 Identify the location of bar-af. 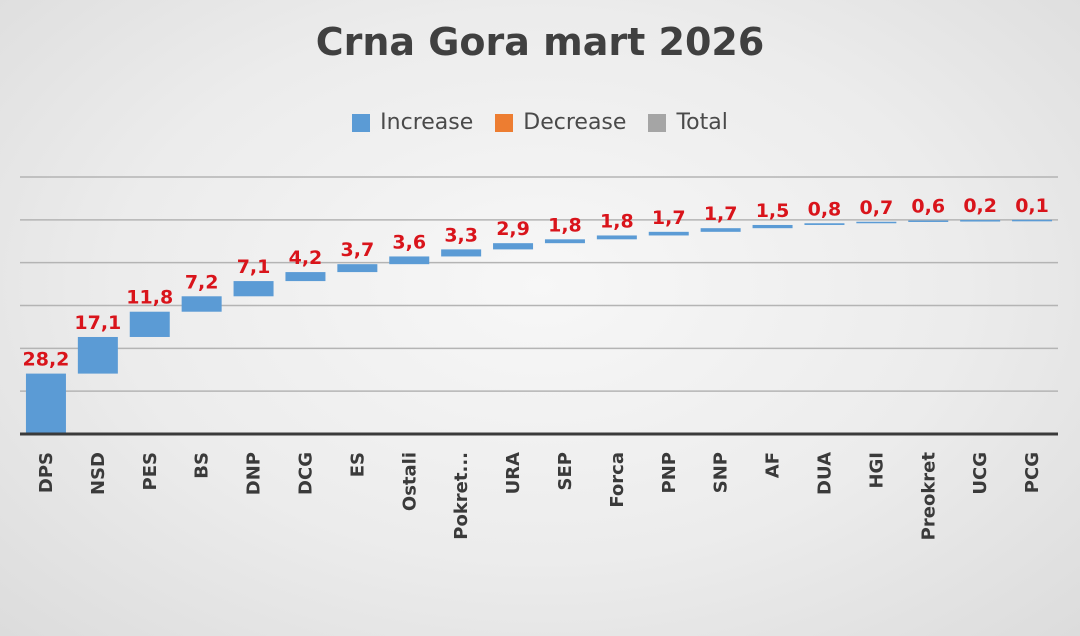
(772, 226).